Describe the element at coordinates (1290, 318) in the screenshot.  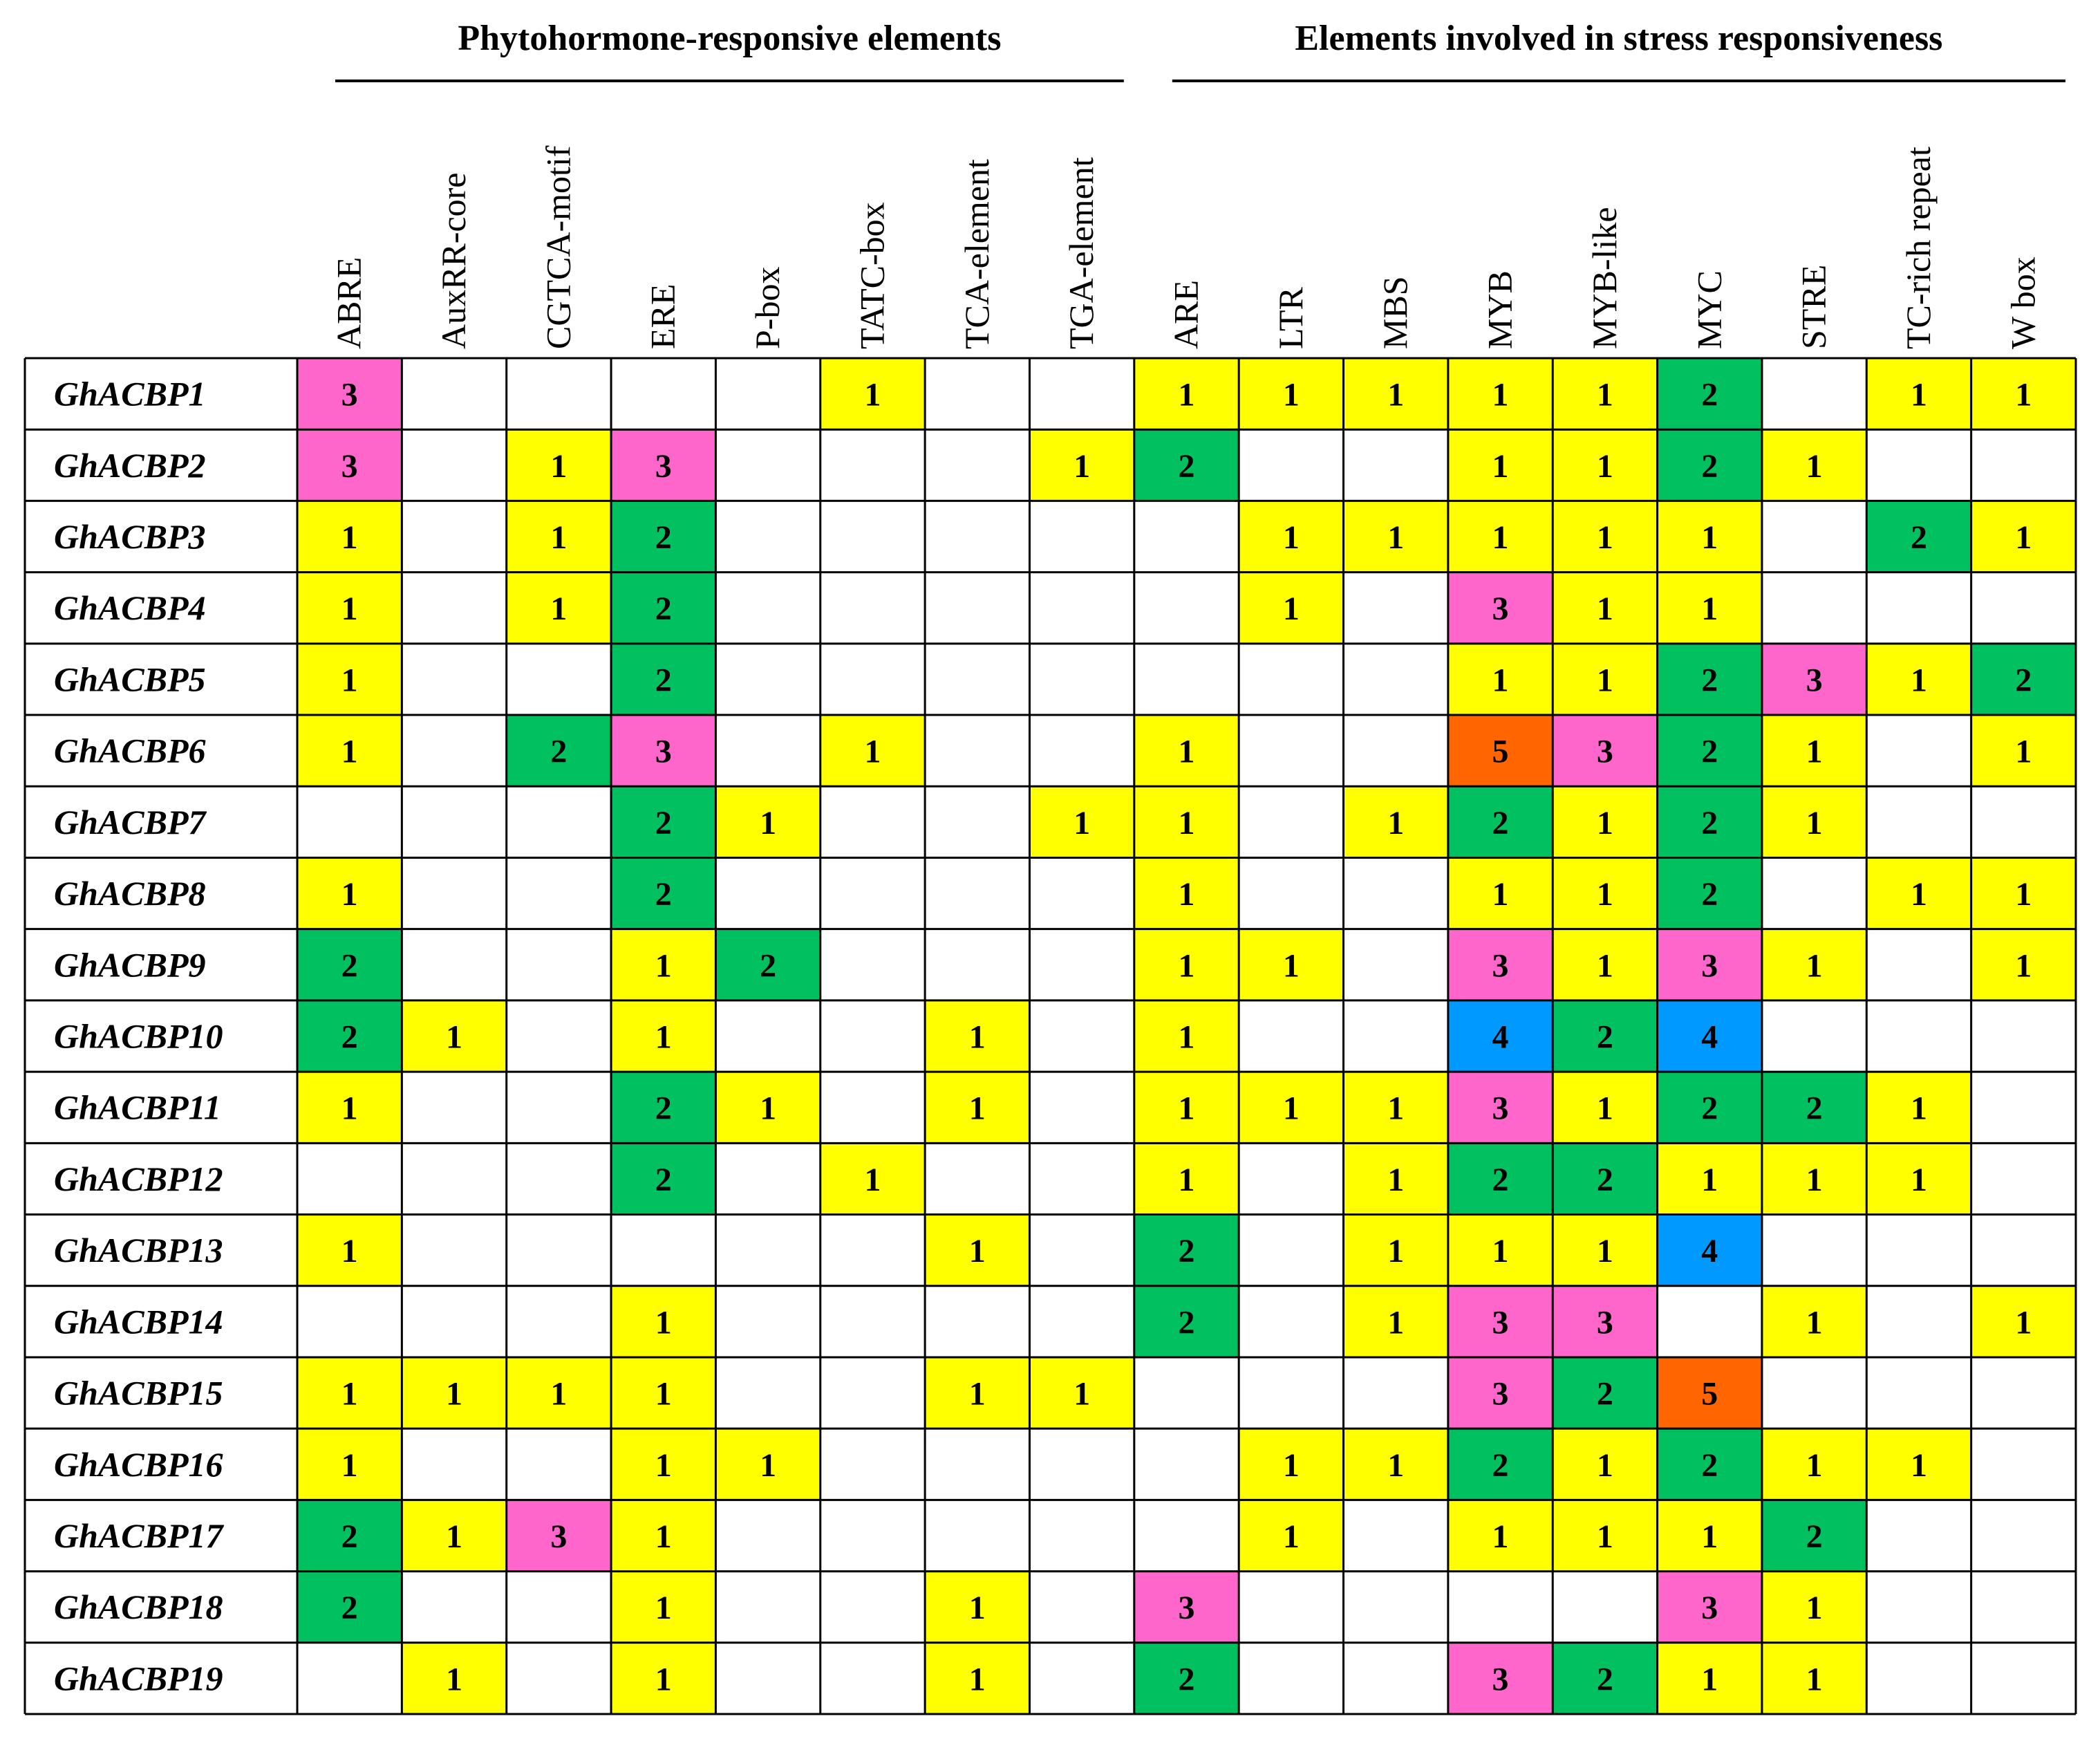
I see `column-label: LTR` at that location.